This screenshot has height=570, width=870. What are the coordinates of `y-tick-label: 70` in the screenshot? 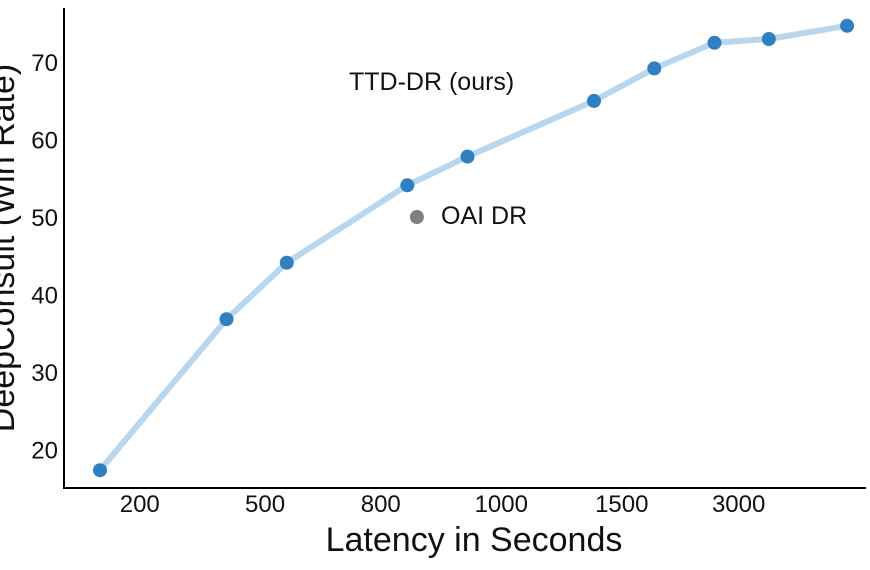 It's located at (44, 63).